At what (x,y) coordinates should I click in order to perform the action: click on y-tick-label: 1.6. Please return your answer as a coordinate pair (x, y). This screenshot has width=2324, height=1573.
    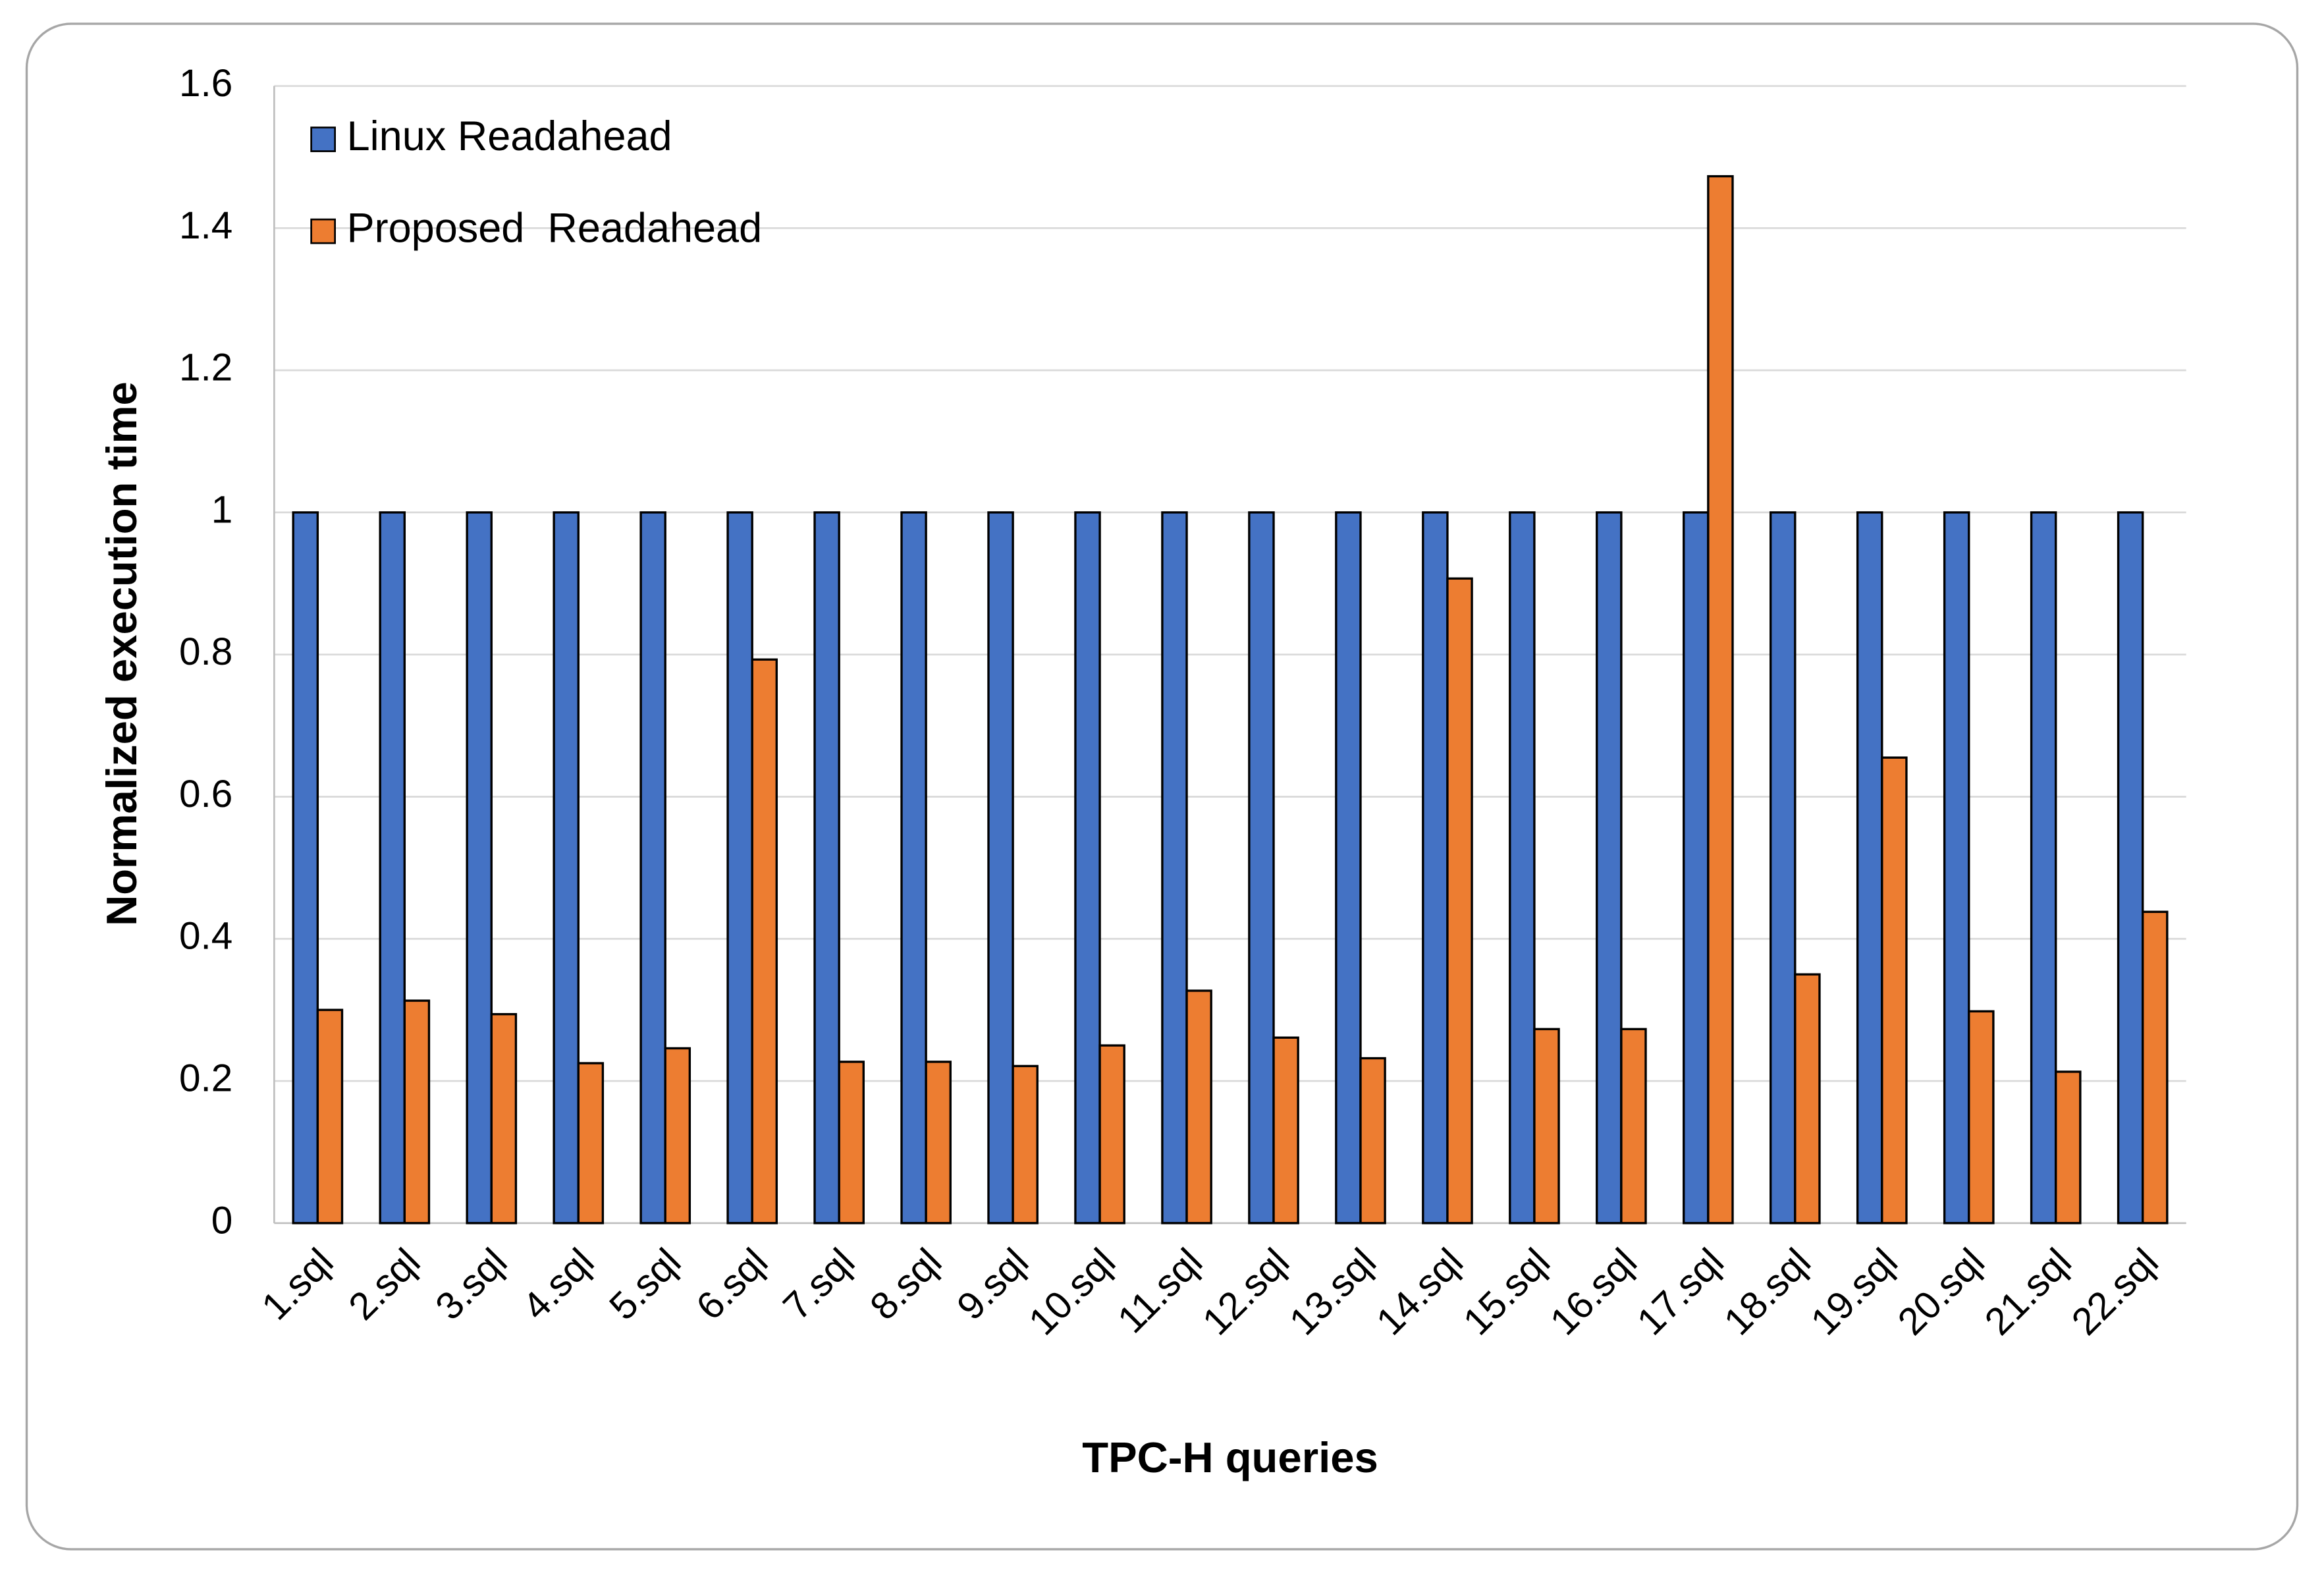
    Looking at the image, I should click on (206, 83).